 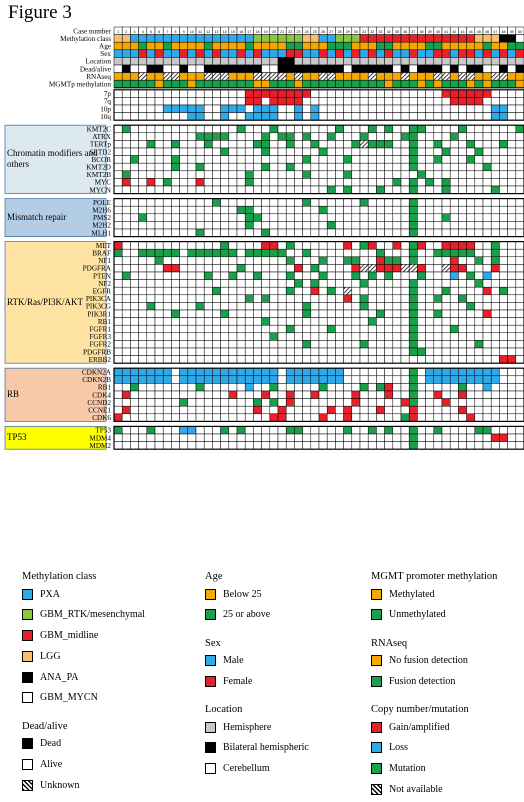 I want to click on case-number: 34, so click(x=389, y=32).